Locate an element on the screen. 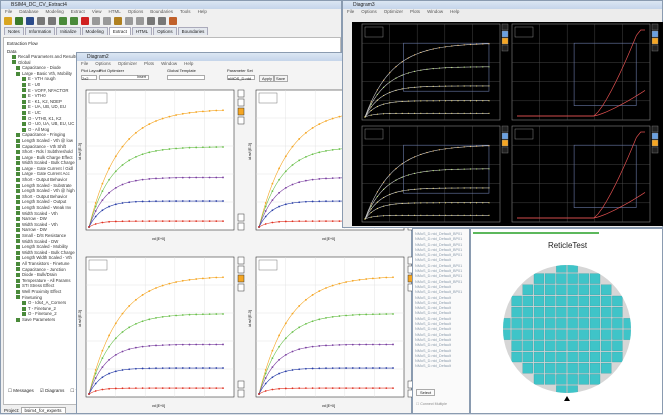 This screenshot has width=663, height=415. tree-item: Length Scaled - Vth @ low is located at coordinates (45, 141).